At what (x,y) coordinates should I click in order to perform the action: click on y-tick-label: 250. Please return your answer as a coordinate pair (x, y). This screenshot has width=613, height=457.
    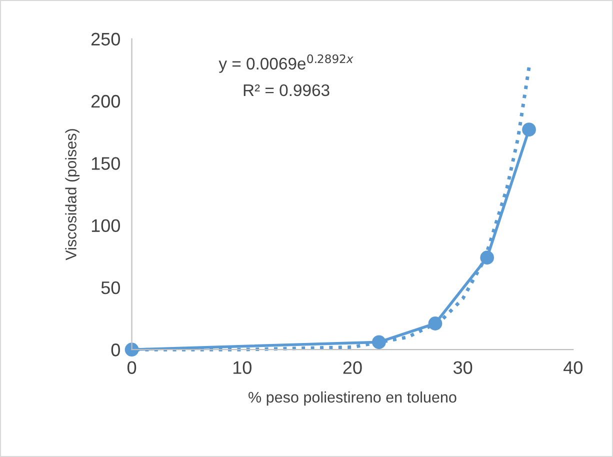
    Looking at the image, I should click on (105, 39).